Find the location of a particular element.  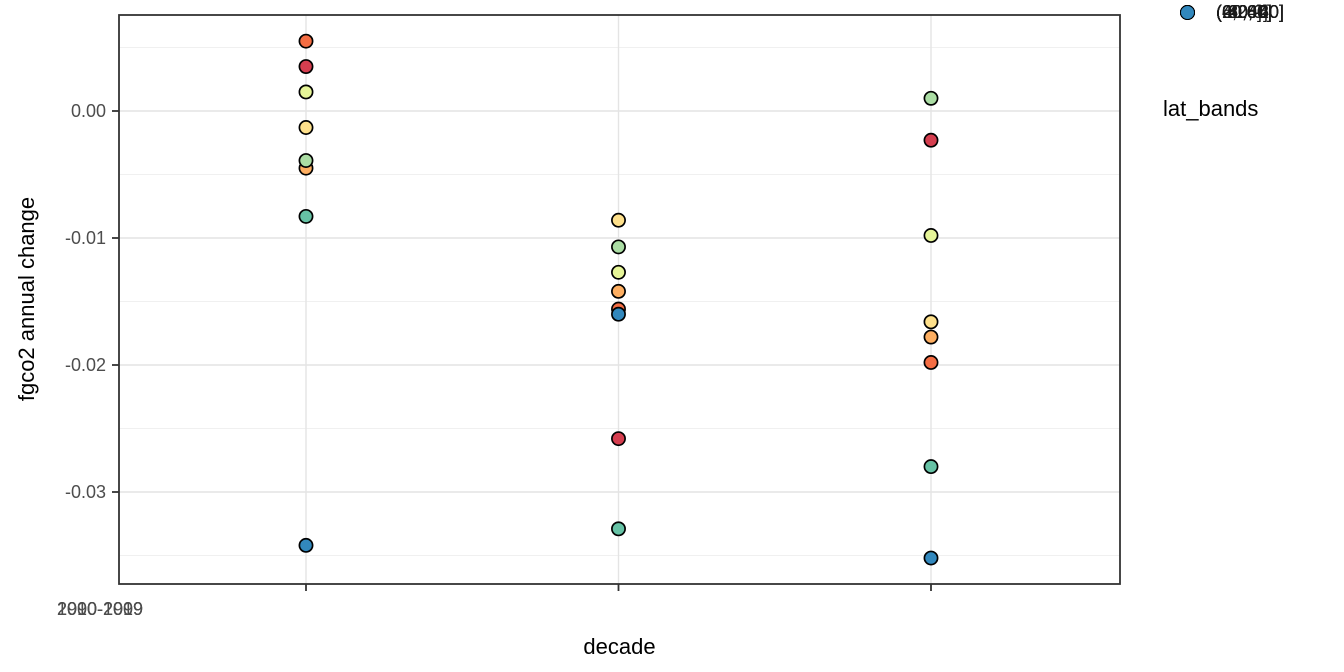

x-axis-tick-label: 2000-2009 is located at coordinates (100, 609).